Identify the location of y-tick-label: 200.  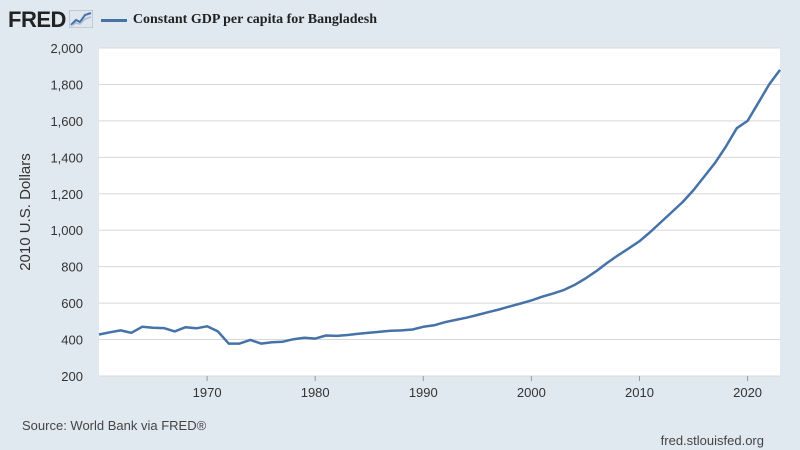
(72, 376).